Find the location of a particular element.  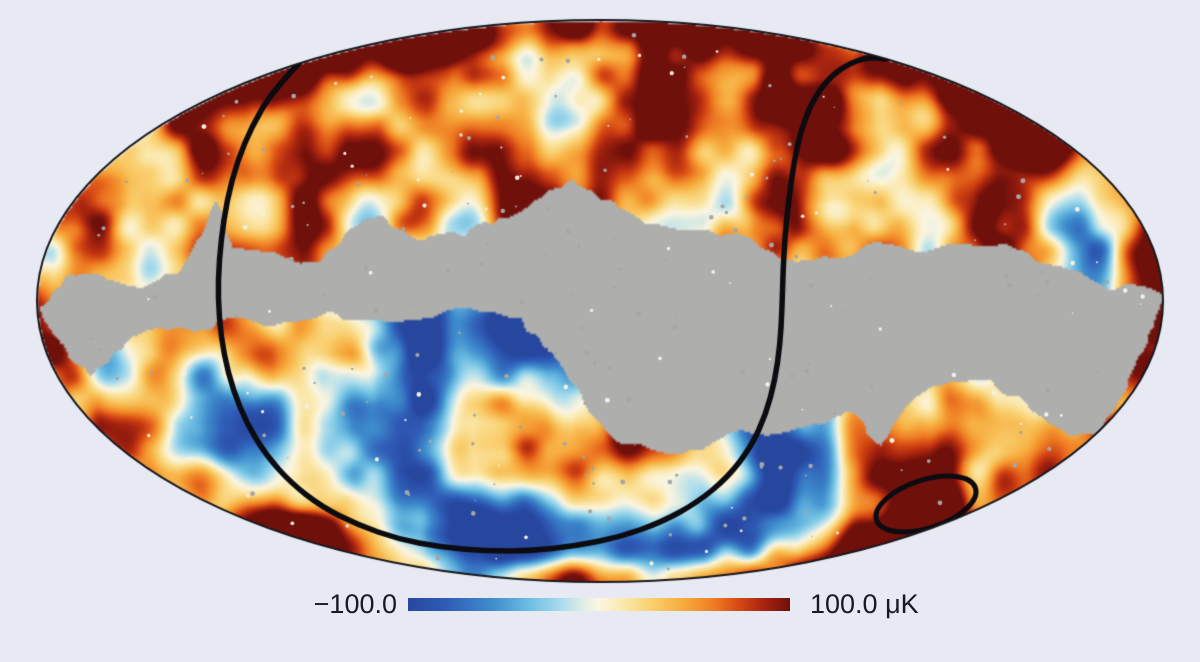

colorbar-min-label: −100.0 is located at coordinates (355, 604).